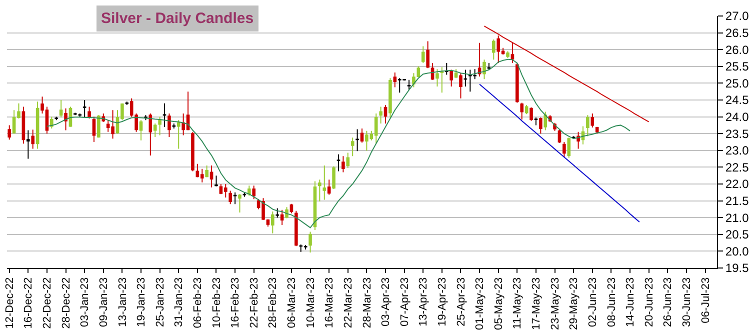 This screenshot has height=334, width=753. What do you see at coordinates (668, 302) in the screenshot?
I see `x-tick-label: 26-Jun-23` at bounding box center [668, 302].